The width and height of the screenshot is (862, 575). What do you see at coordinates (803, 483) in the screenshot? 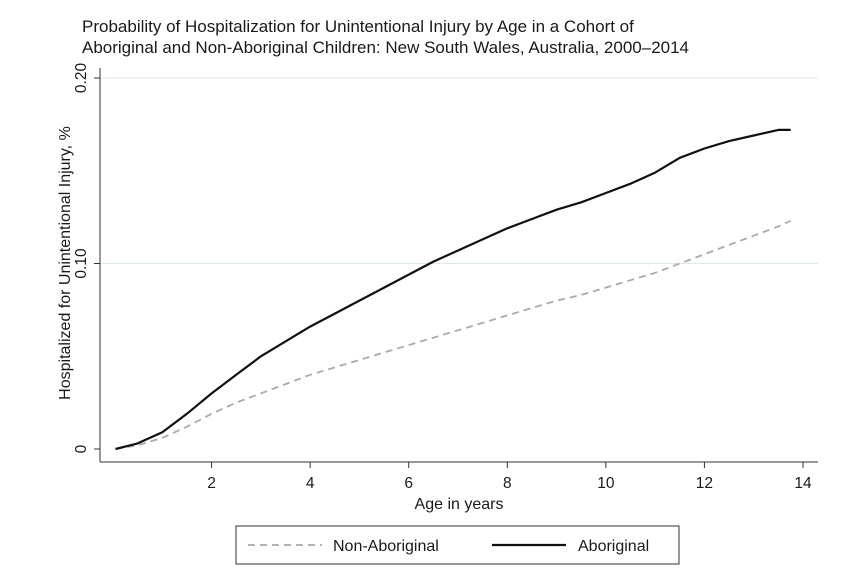
I see `x-tick-label: 14` at bounding box center [803, 483].